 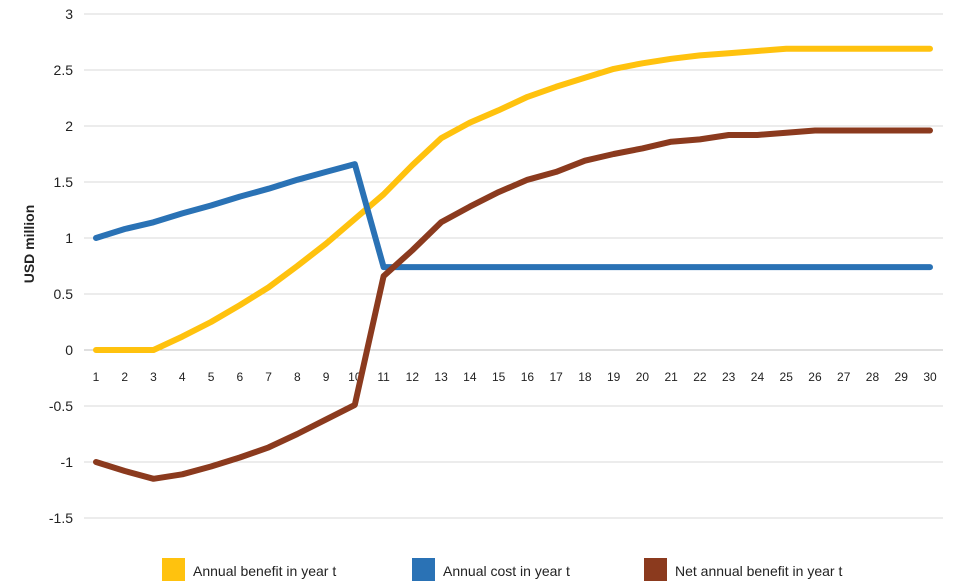 I want to click on x-tick-label: 11, so click(x=383, y=377).